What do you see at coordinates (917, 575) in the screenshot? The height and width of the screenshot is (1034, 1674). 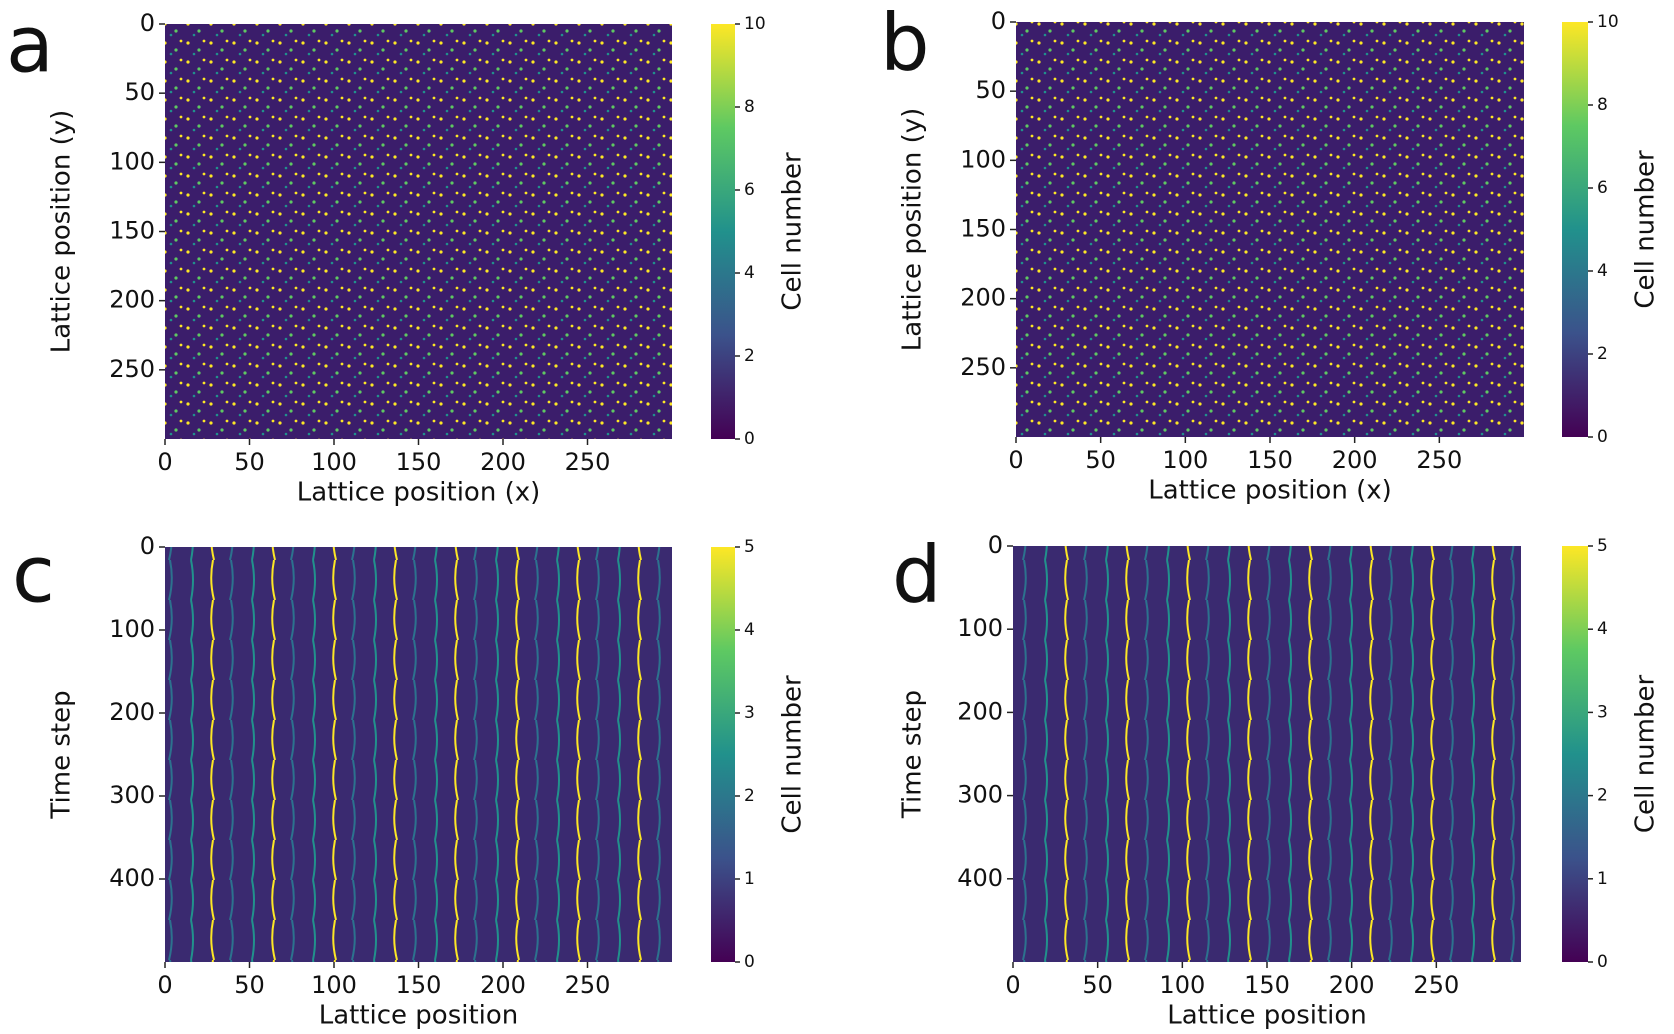 I see `panel-letter: d` at bounding box center [917, 575].